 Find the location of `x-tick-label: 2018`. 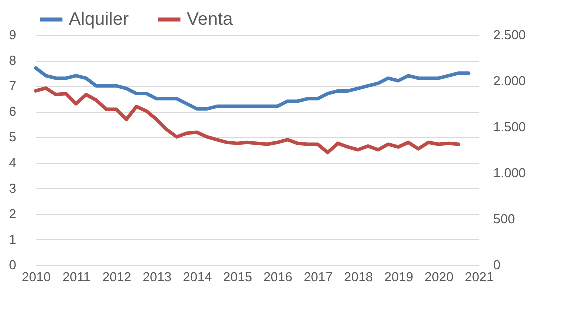

x-tick-label: 2018 is located at coordinates (359, 277).